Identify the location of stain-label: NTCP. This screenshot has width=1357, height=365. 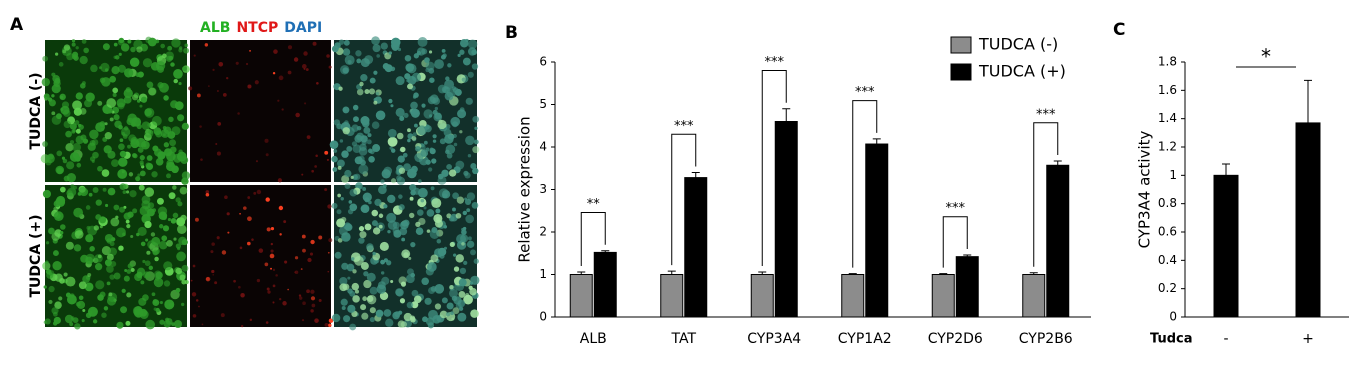
(257, 28).